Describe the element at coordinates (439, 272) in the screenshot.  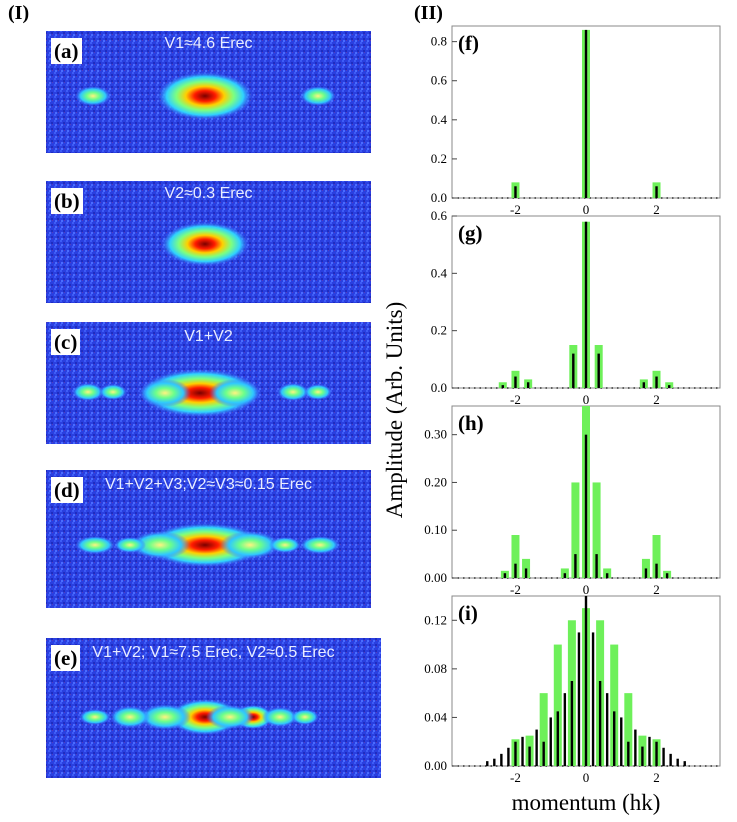
I see `y-tick-label: 0.4` at that location.